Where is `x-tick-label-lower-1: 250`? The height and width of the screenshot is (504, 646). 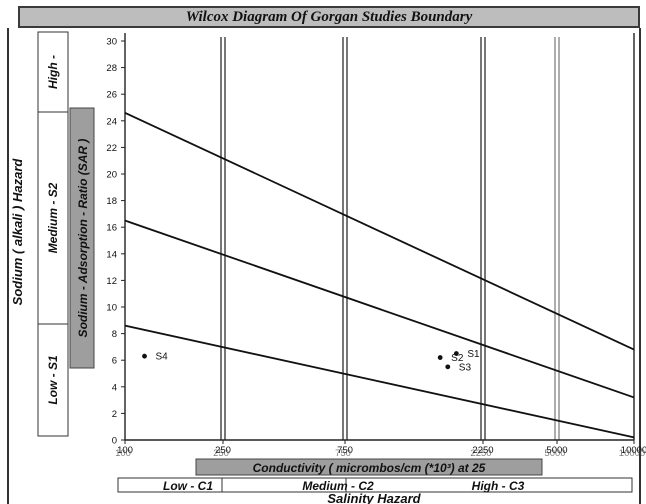 x-tick-label-lower-1: 250 is located at coordinates (221, 453).